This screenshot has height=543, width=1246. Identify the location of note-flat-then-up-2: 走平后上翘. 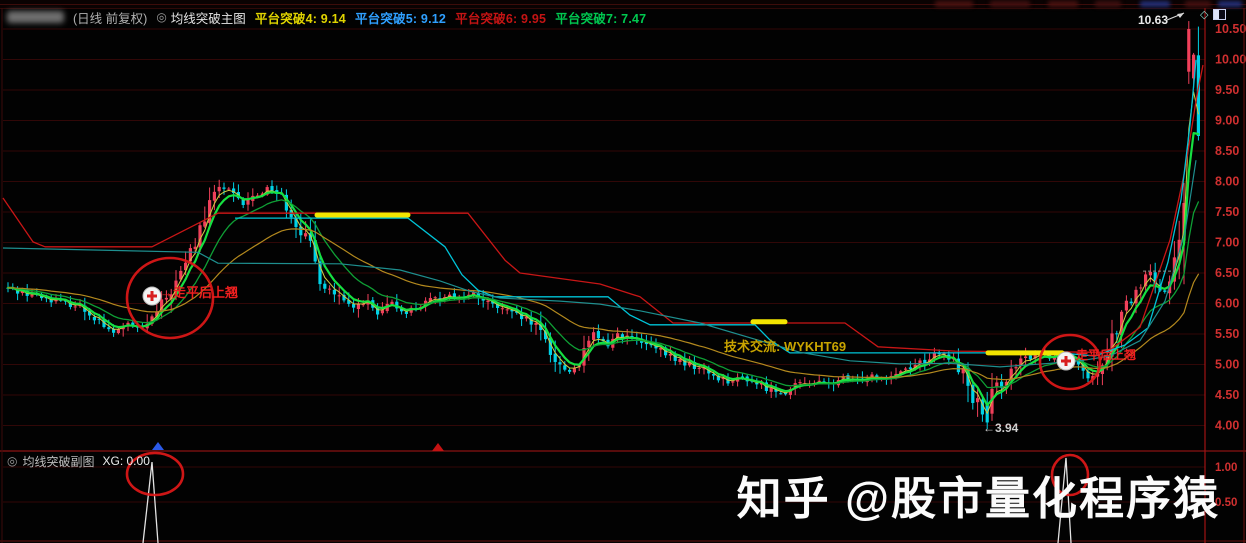
(1106, 355).